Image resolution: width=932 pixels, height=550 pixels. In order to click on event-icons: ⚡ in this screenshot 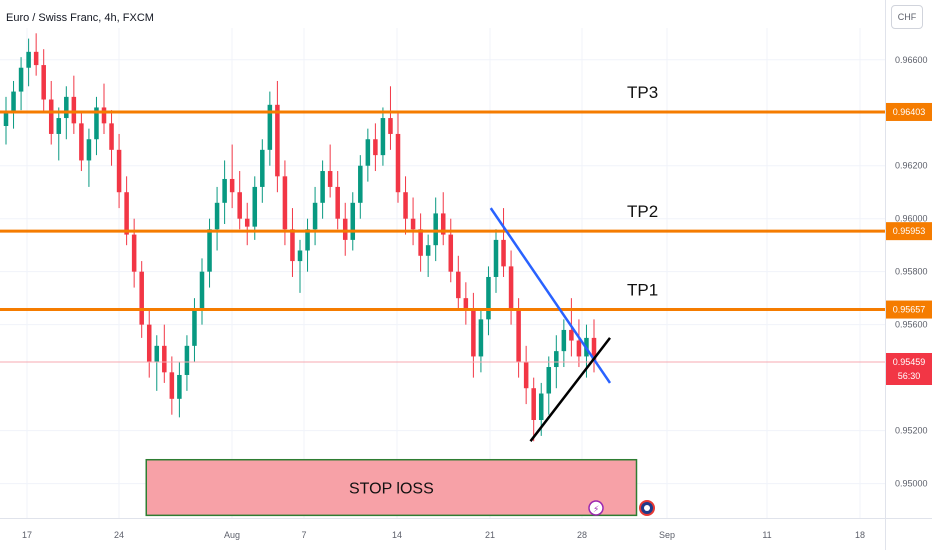, I will do `click(621, 508)`.